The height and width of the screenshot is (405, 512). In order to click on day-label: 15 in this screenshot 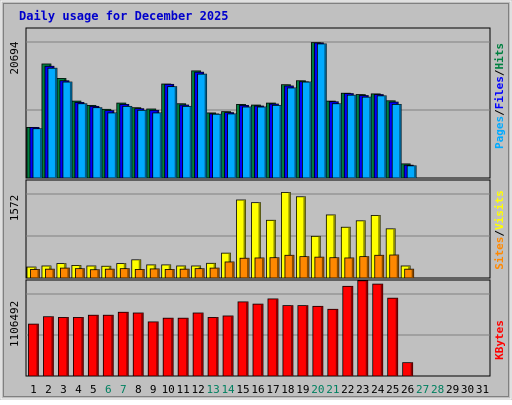, I will do `click(242, 389)`.